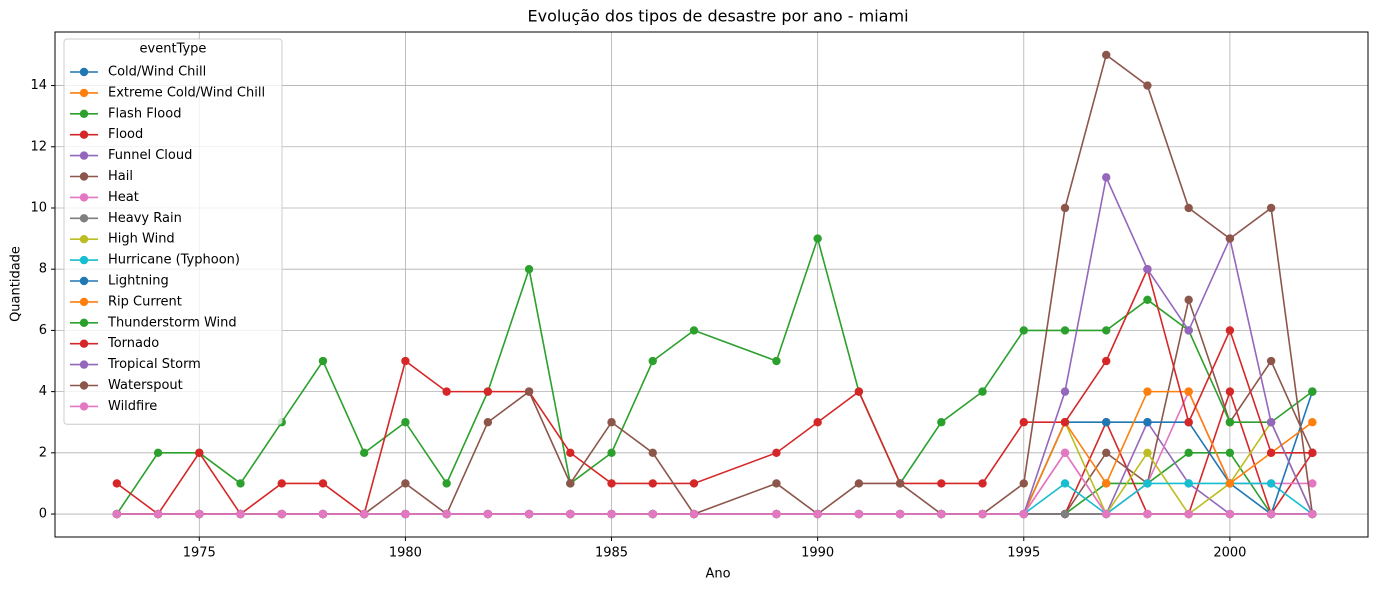 The height and width of the screenshot is (590, 1389). What do you see at coordinates (144, 113) in the screenshot?
I see `legend-label: Flash Flood` at bounding box center [144, 113].